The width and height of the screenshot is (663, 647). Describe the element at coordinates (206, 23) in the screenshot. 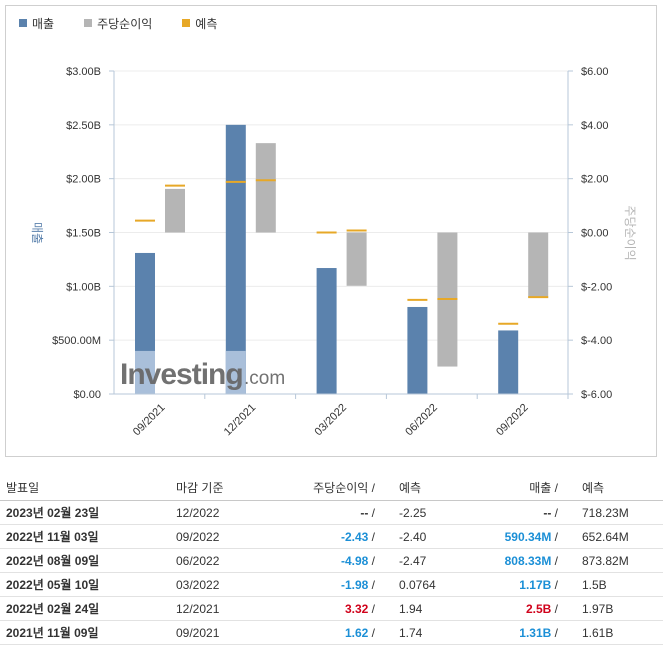

I see `legend-label-forecast: 예측` at that location.